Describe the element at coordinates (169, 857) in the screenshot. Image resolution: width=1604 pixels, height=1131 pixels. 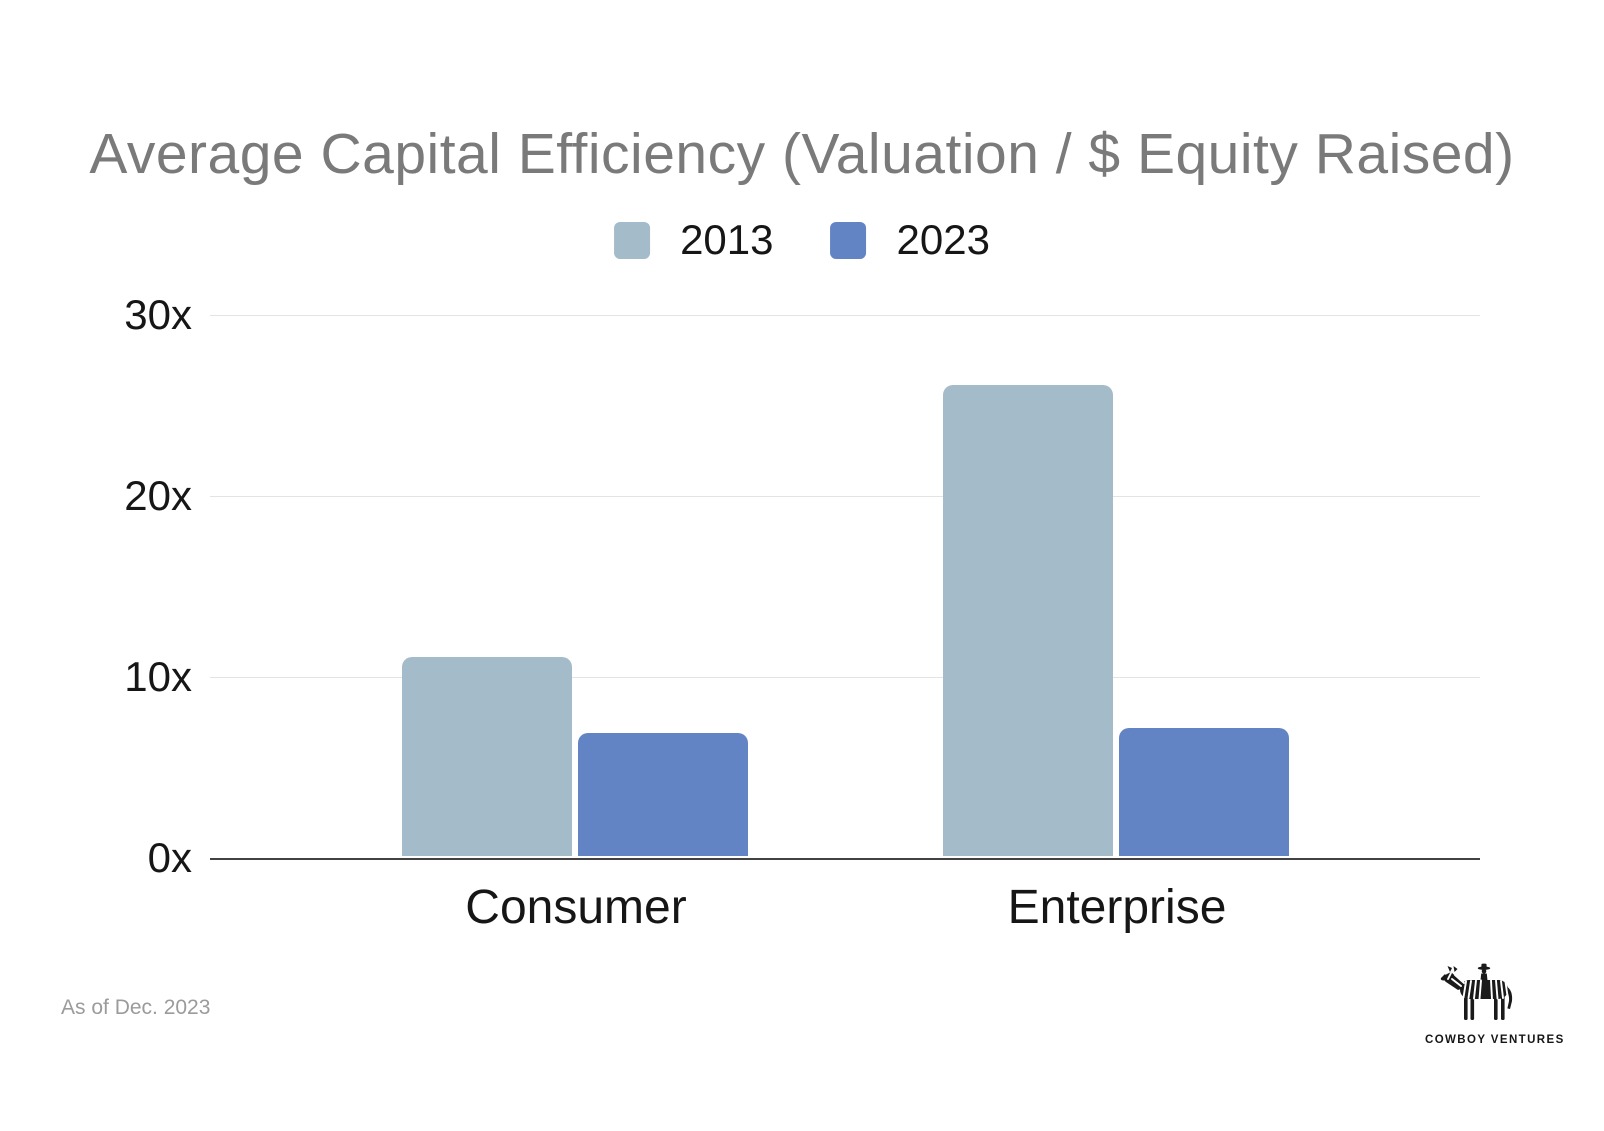
I see `y-tick-label-0x: 0x` at that location.